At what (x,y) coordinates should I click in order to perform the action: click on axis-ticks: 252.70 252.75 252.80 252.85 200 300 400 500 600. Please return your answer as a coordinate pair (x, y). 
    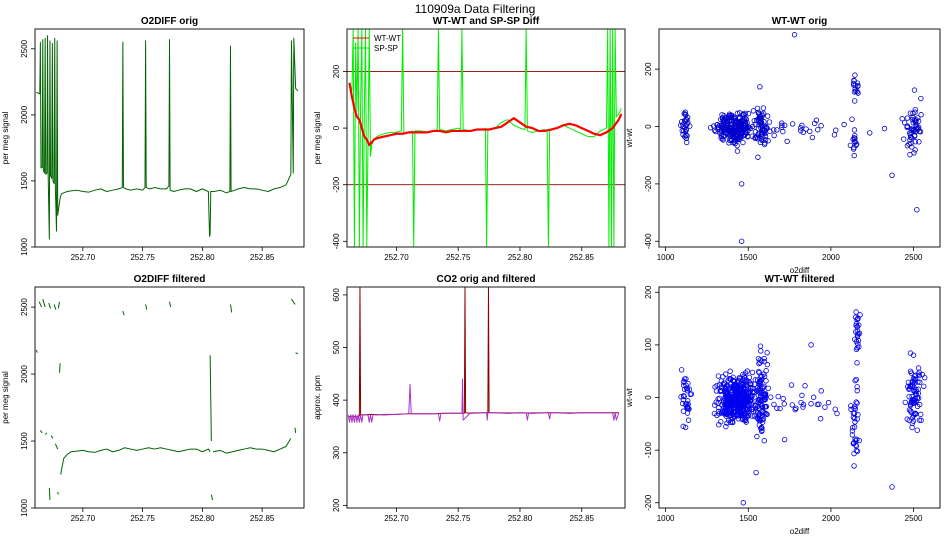
    Looking at the image, I should click on (463, 405).